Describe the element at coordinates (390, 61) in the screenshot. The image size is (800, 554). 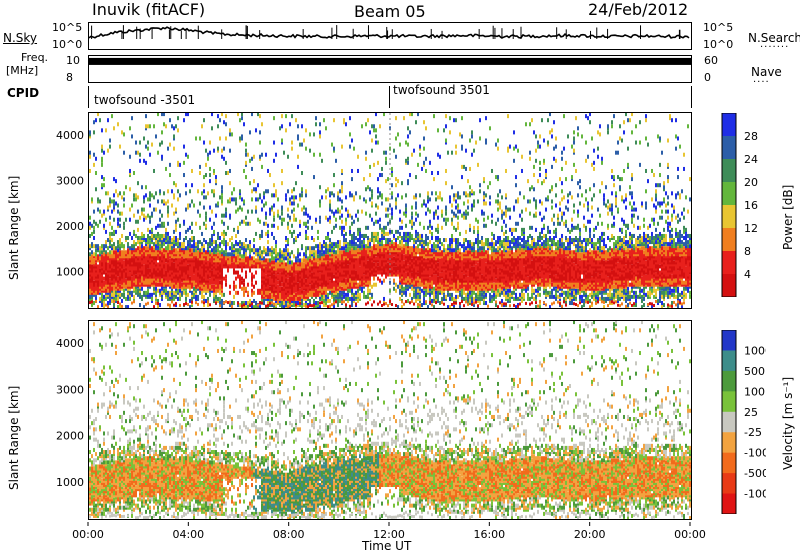
I see `freq-series` at that location.